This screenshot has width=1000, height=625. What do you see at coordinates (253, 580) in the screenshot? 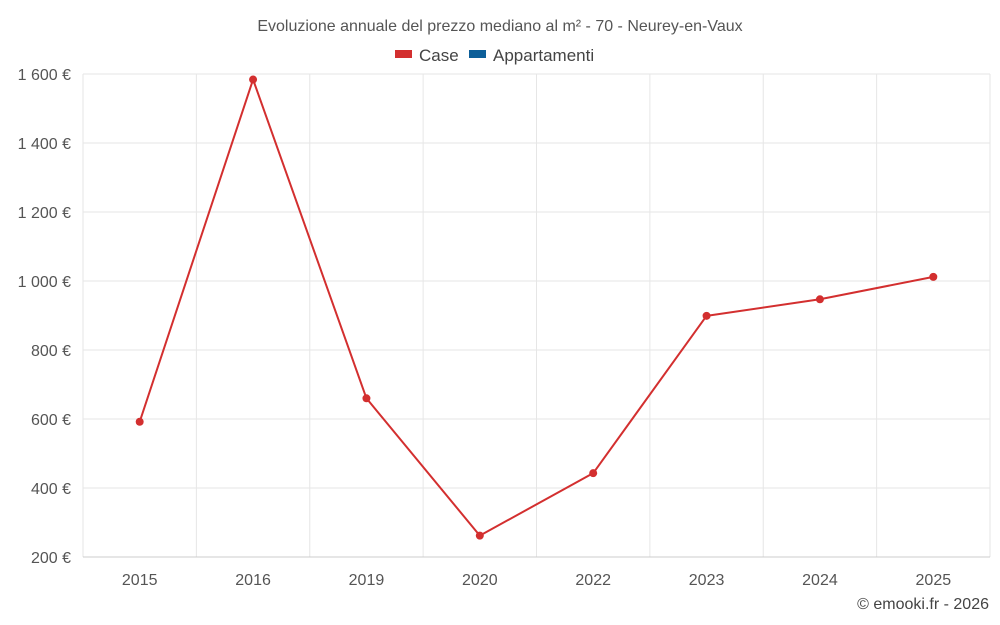
I see `x-tick-label: 2016` at bounding box center [253, 580].